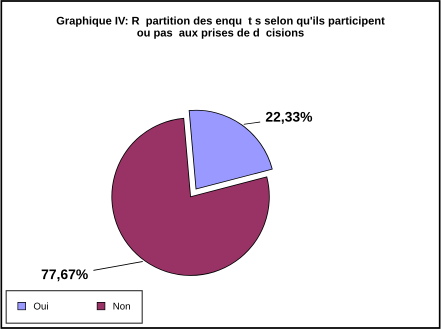  What do you see at coordinates (122, 306) in the screenshot?
I see `legend-label: Non` at bounding box center [122, 306].